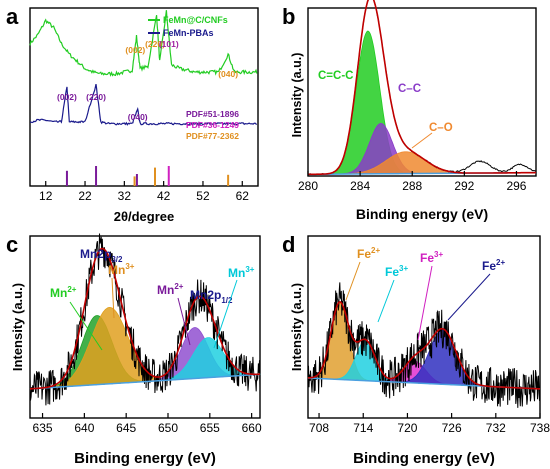 The height and width of the screenshot is (469, 550). I want to click on legend-label-cnfs: FeMn@C/CNFs, so click(195, 20).